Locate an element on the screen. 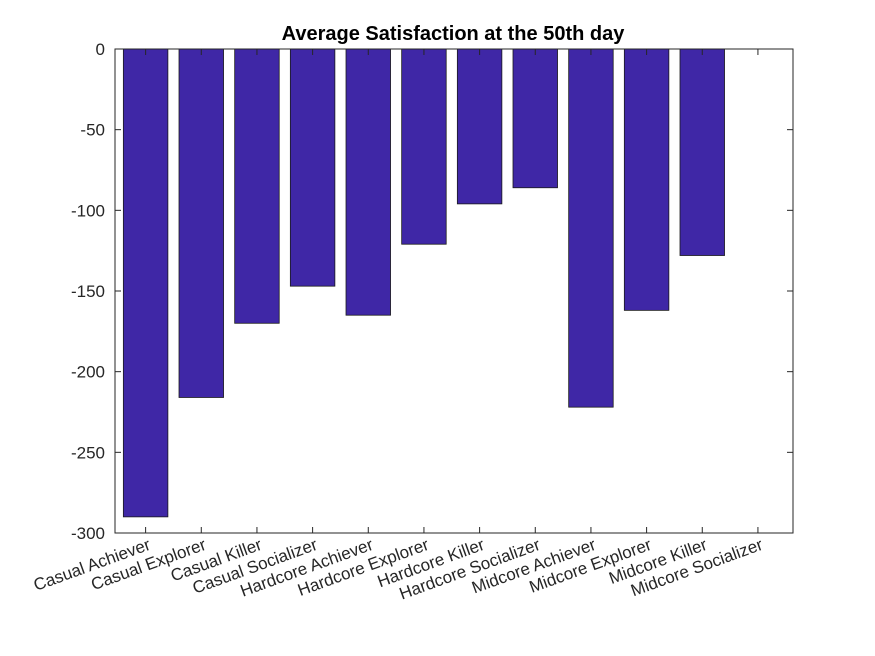  y-tick-label: -50 is located at coordinates (92, 130).